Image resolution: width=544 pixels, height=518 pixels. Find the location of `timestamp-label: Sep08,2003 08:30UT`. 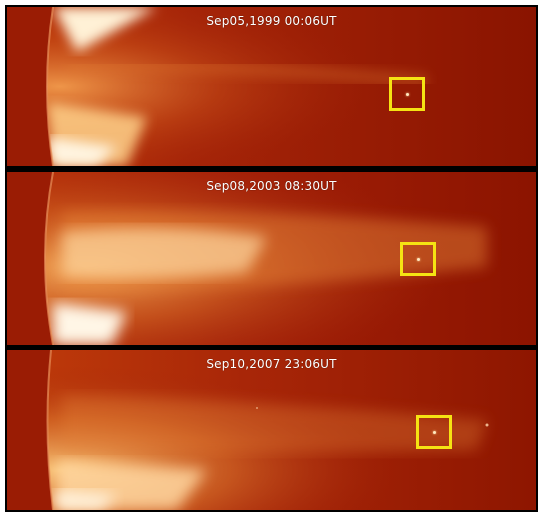

timestamp-label: Sep08,2003 08:30UT is located at coordinates (271, 186).